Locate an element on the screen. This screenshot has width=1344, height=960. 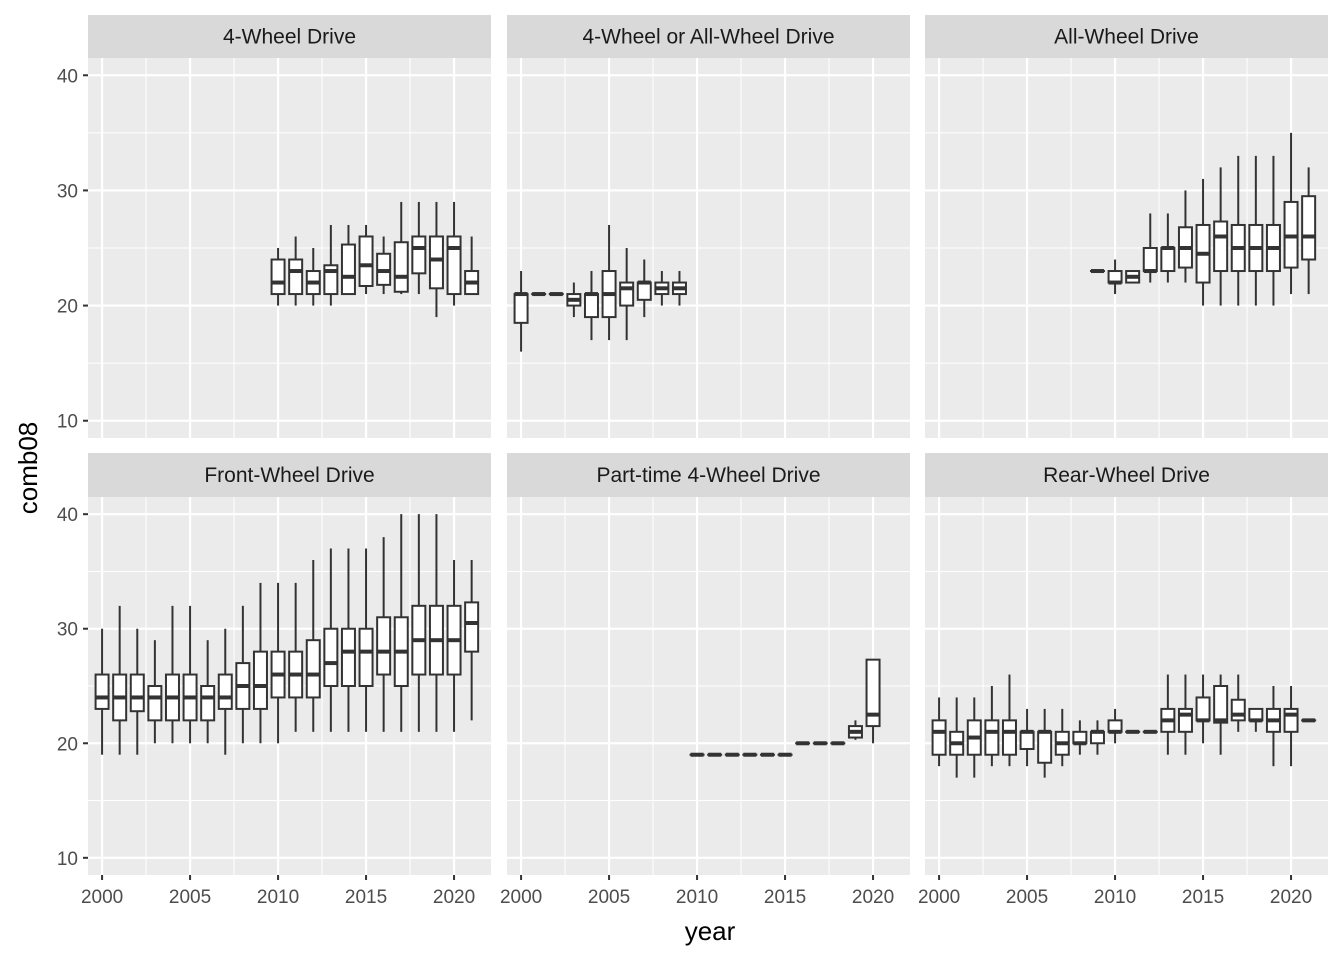
facet-panel: 4-Wheel Drive 10 20 30 40 is located at coordinates (274, 226).